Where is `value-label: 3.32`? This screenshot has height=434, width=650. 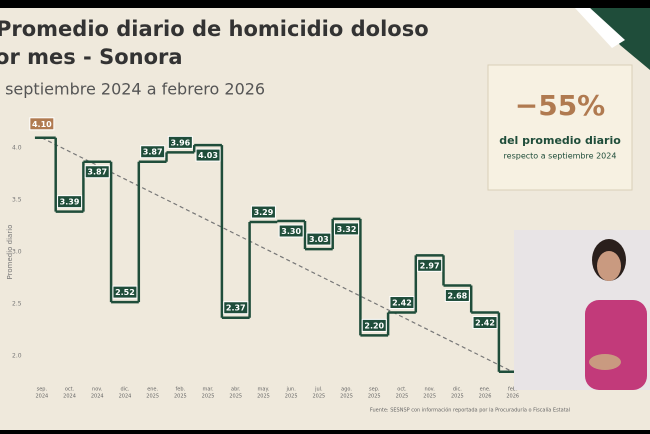 value-label: 3.32 is located at coordinates (347, 229).